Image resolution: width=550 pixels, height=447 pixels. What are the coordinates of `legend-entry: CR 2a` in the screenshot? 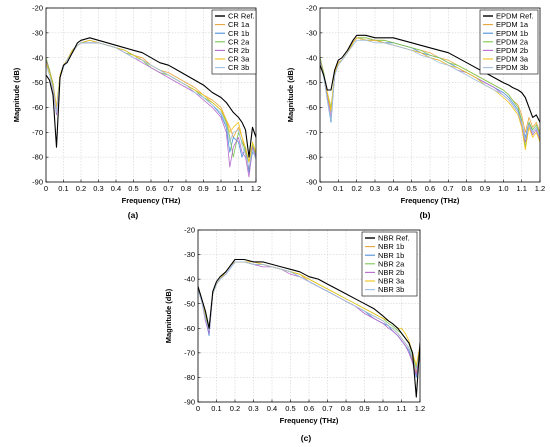 It's located at (239, 41).